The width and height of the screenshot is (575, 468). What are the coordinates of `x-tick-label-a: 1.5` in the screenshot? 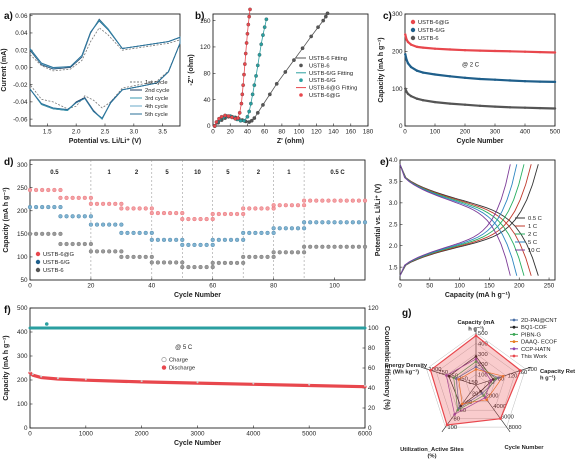 It's located at (47, 132).